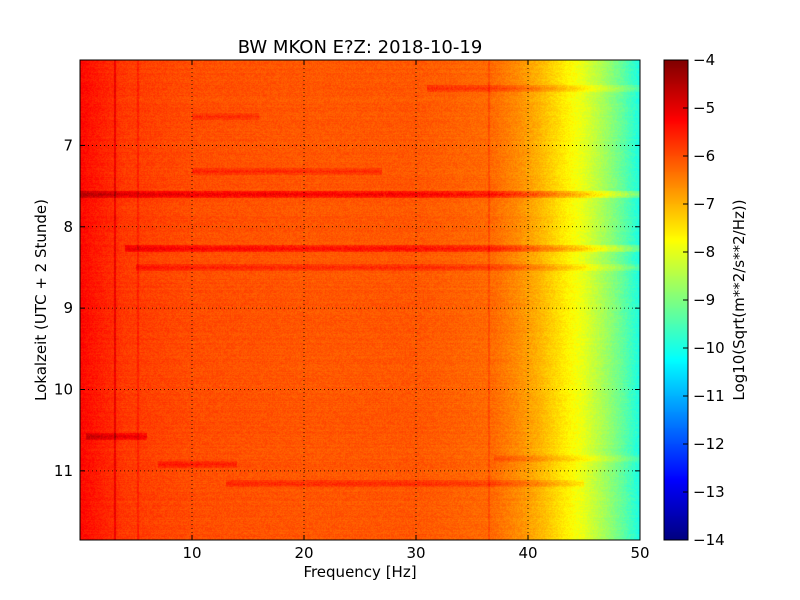  I want to click on colorbar-tick-label: −11, so click(709, 396).